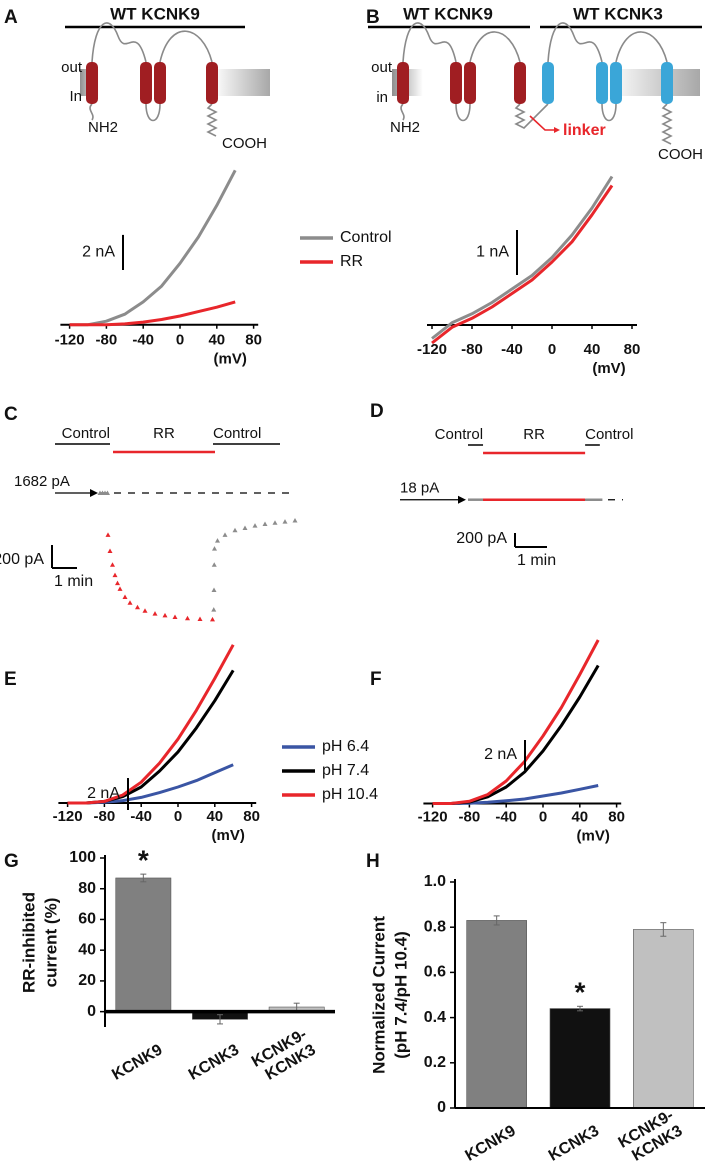  Describe the element at coordinates (28, 942) in the screenshot. I see `y-axis-label: RR-inhibited` at that location.